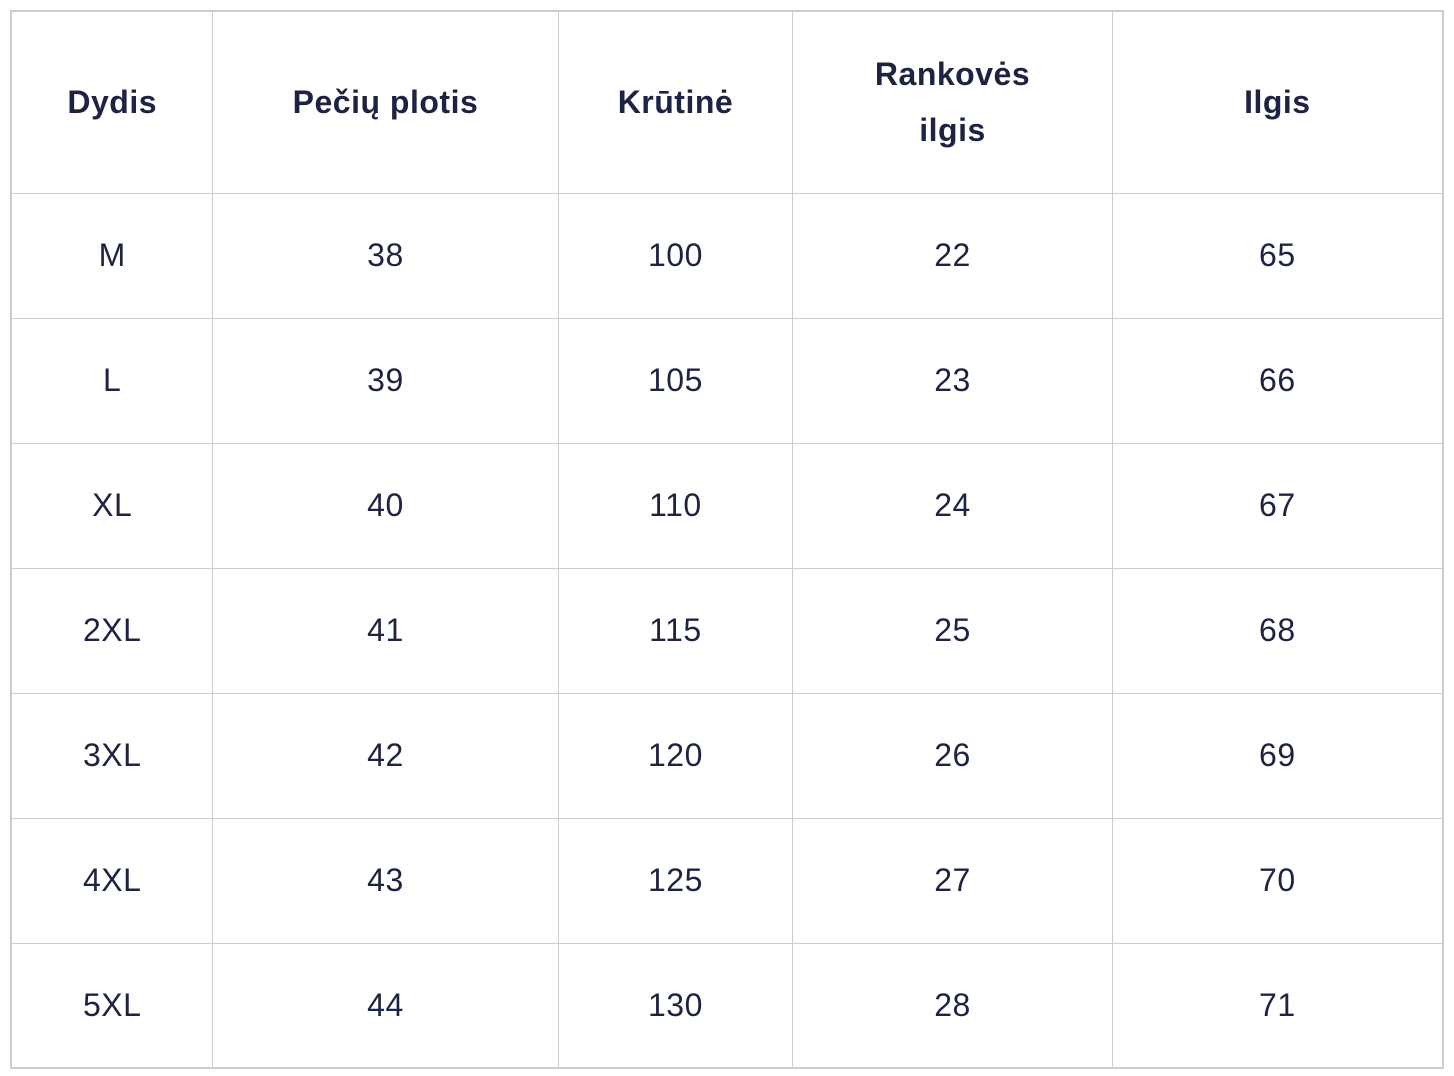  I want to click on cell-2xl-krutine: 115, so click(675, 630).